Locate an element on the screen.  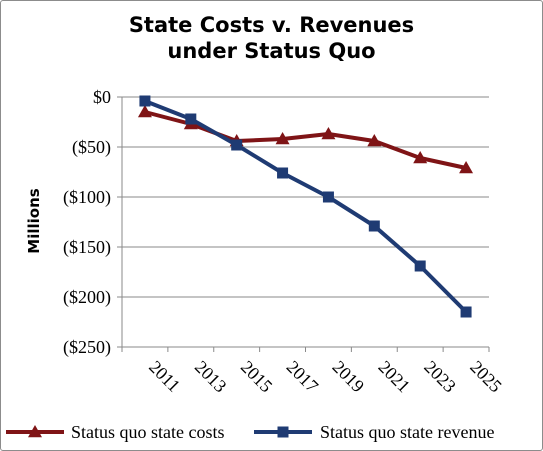
chart-title-line-2: under Status Quo is located at coordinates (271, 51).